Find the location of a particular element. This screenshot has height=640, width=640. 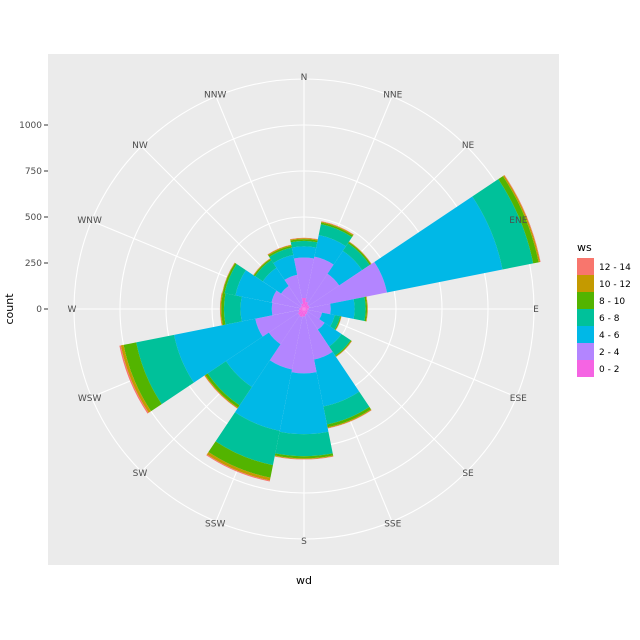

direction-label-ene: ENE is located at coordinates (518, 221).